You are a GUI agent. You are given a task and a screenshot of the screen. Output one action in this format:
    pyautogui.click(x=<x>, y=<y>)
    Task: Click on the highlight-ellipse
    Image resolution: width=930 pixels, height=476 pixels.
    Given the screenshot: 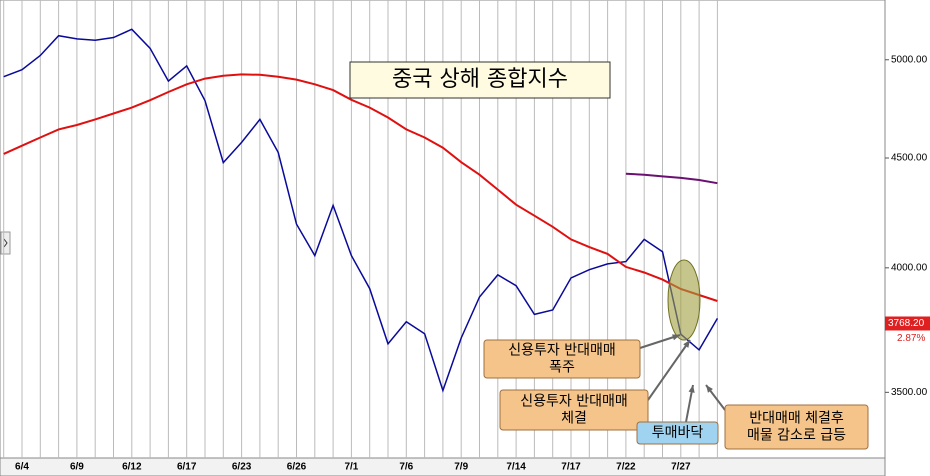 What is the action you would take?
    pyautogui.click(x=684, y=300)
    